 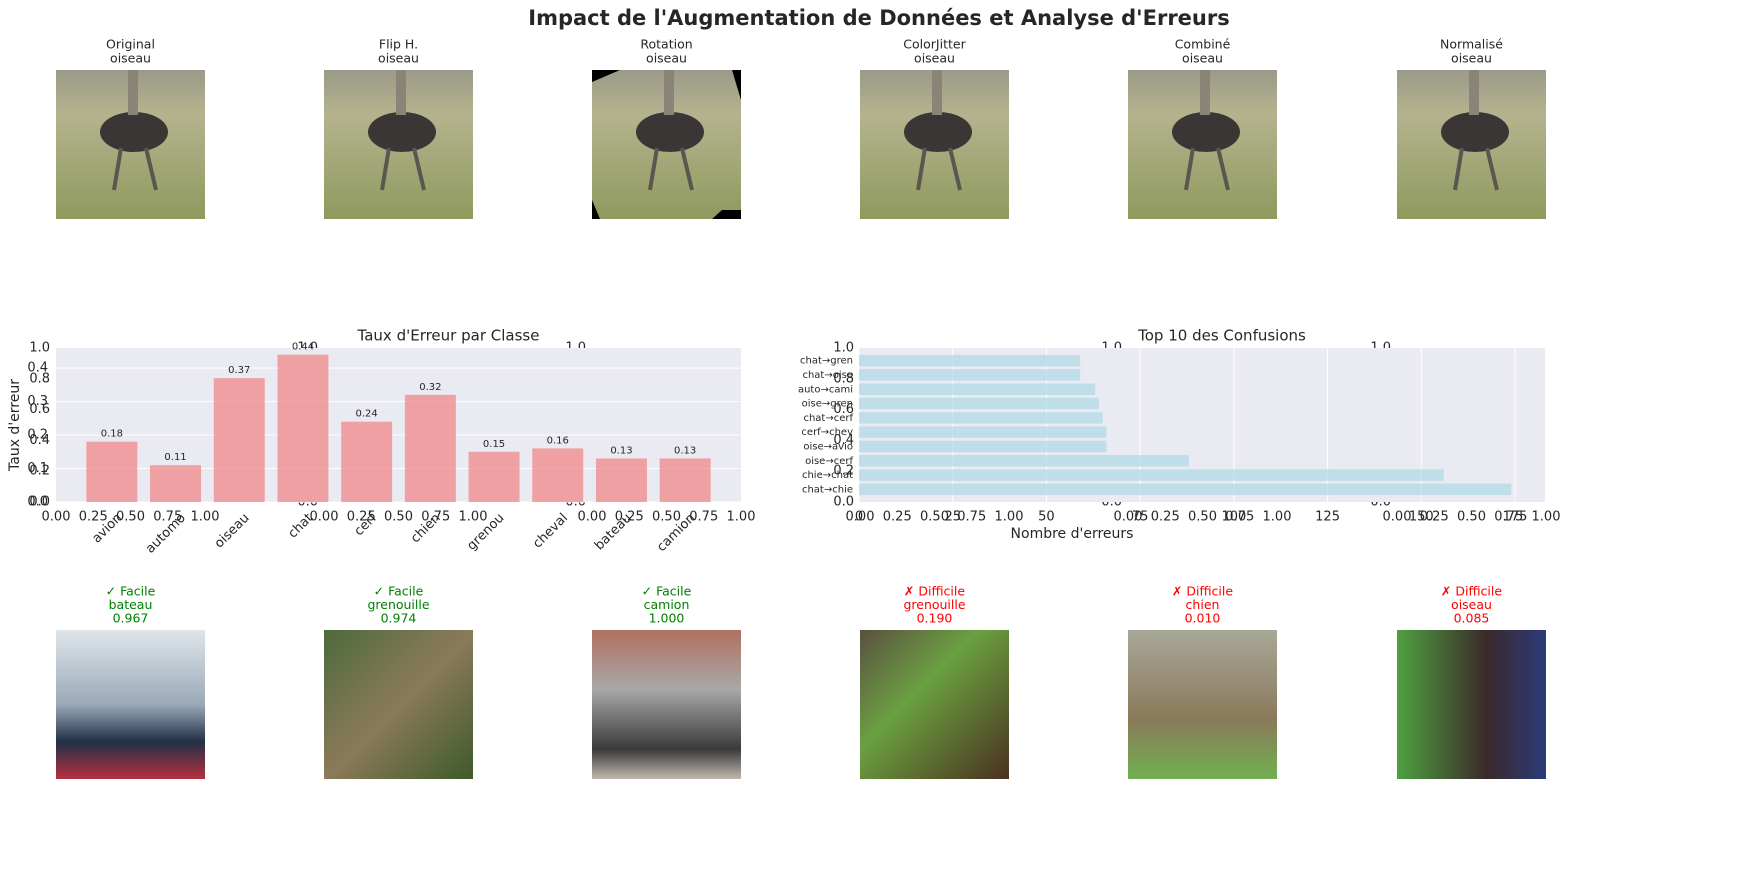 What do you see at coordinates (399, 618) in the screenshot?
I see `prediction-score: 0.974` at bounding box center [399, 618].